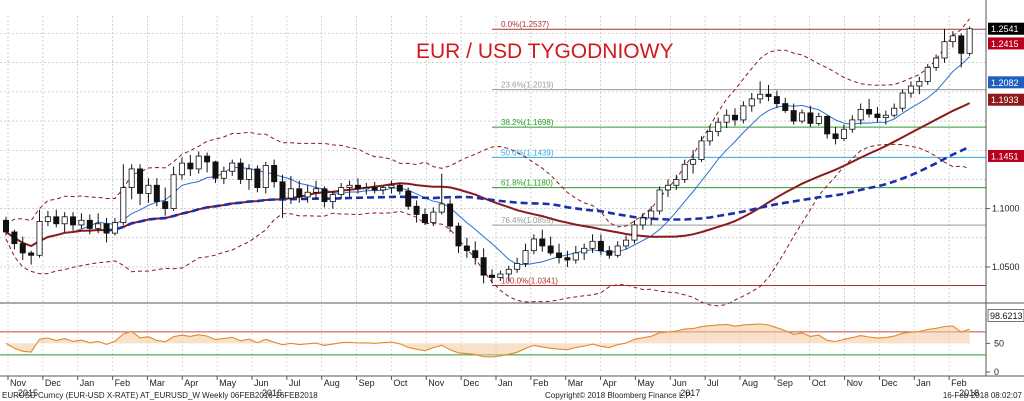 The width and height of the screenshot is (1024, 401). Describe the element at coordinates (996, 372) in the screenshot. I see `oscillator-tick-label: 0` at that location.